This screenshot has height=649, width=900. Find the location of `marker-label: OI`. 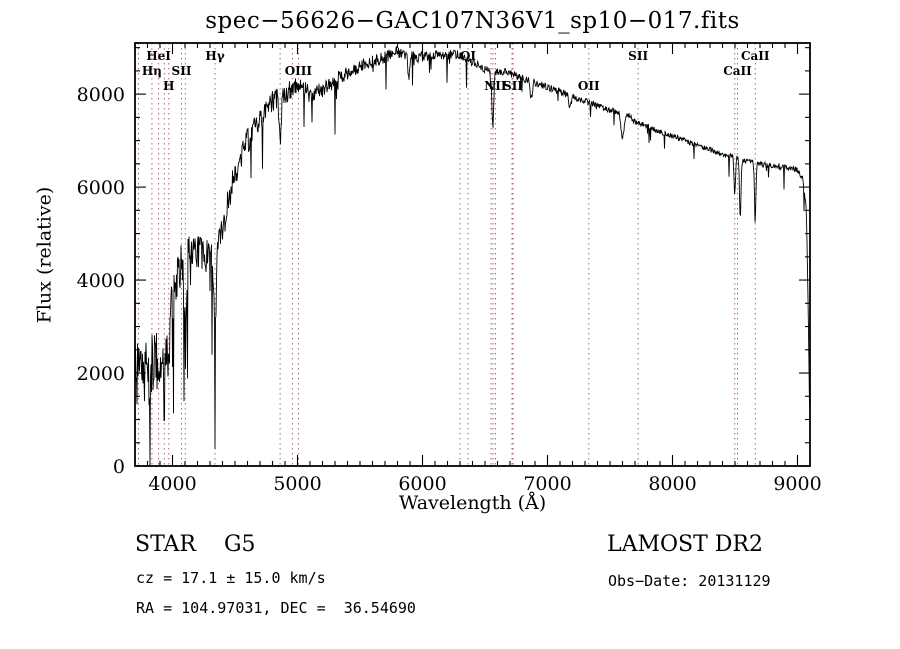

marker-label: OI is located at coordinates (468, 56).